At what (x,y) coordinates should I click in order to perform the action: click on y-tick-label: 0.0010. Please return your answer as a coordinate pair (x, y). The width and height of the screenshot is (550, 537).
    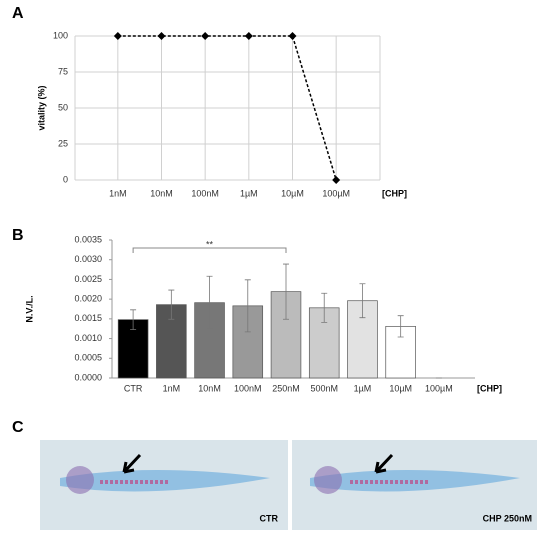
    Looking at the image, I should click on (88, 338).